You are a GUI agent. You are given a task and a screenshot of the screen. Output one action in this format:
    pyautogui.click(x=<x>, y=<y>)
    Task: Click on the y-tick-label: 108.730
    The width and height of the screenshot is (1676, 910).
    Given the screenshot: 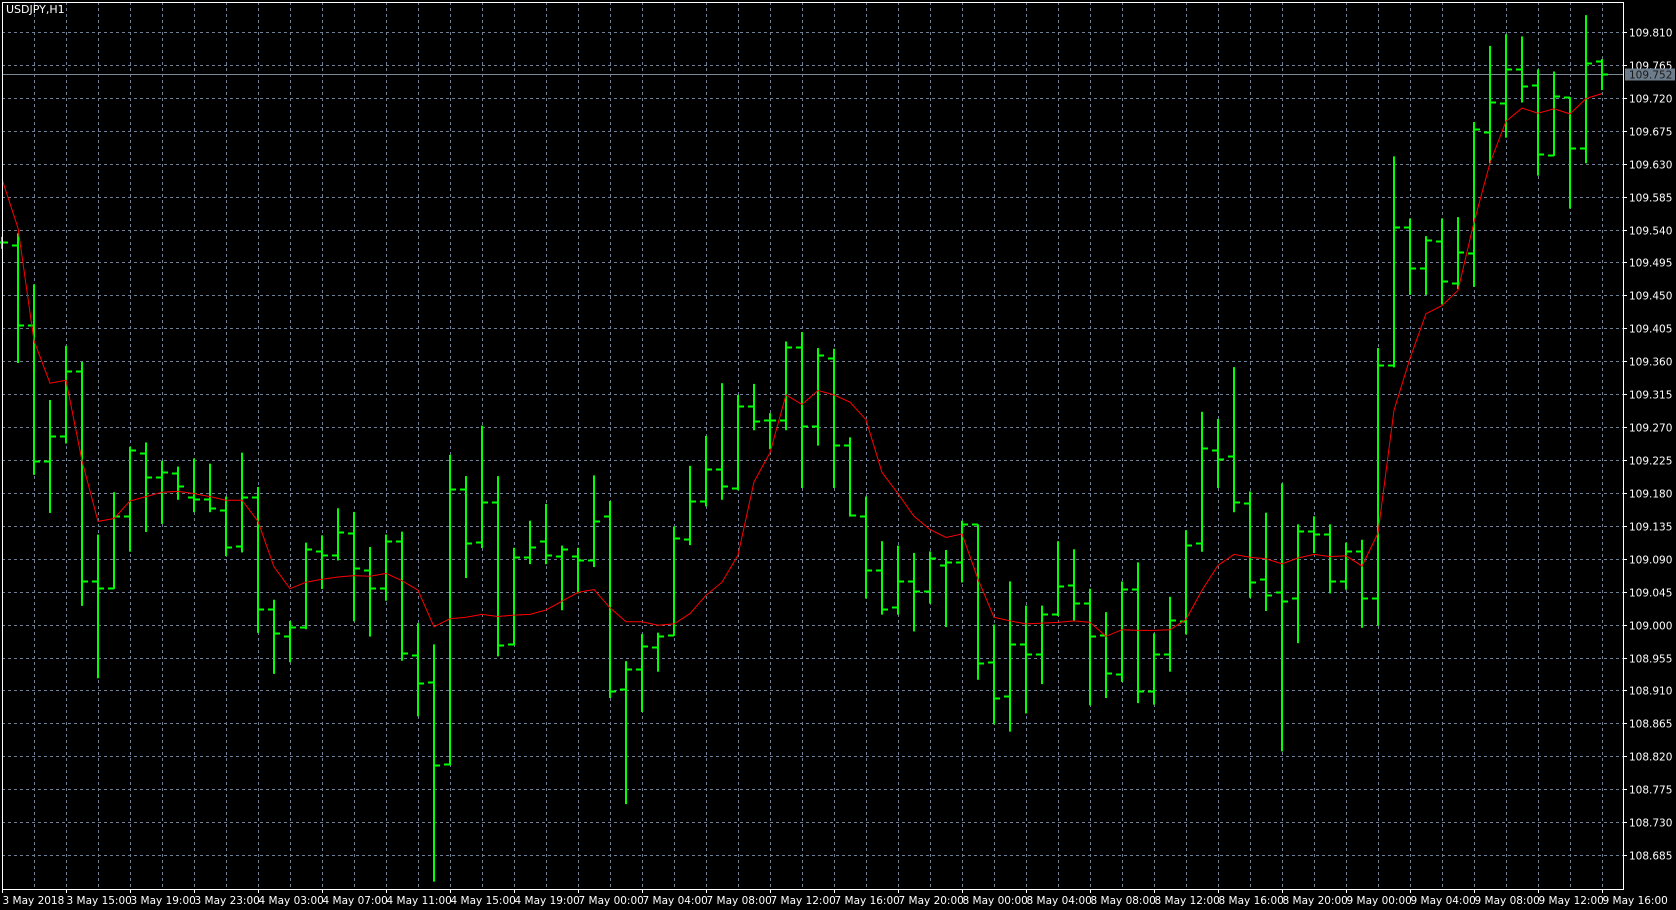 What is the action you would take?
    pyautogui.click(x=1650, y=824)
    